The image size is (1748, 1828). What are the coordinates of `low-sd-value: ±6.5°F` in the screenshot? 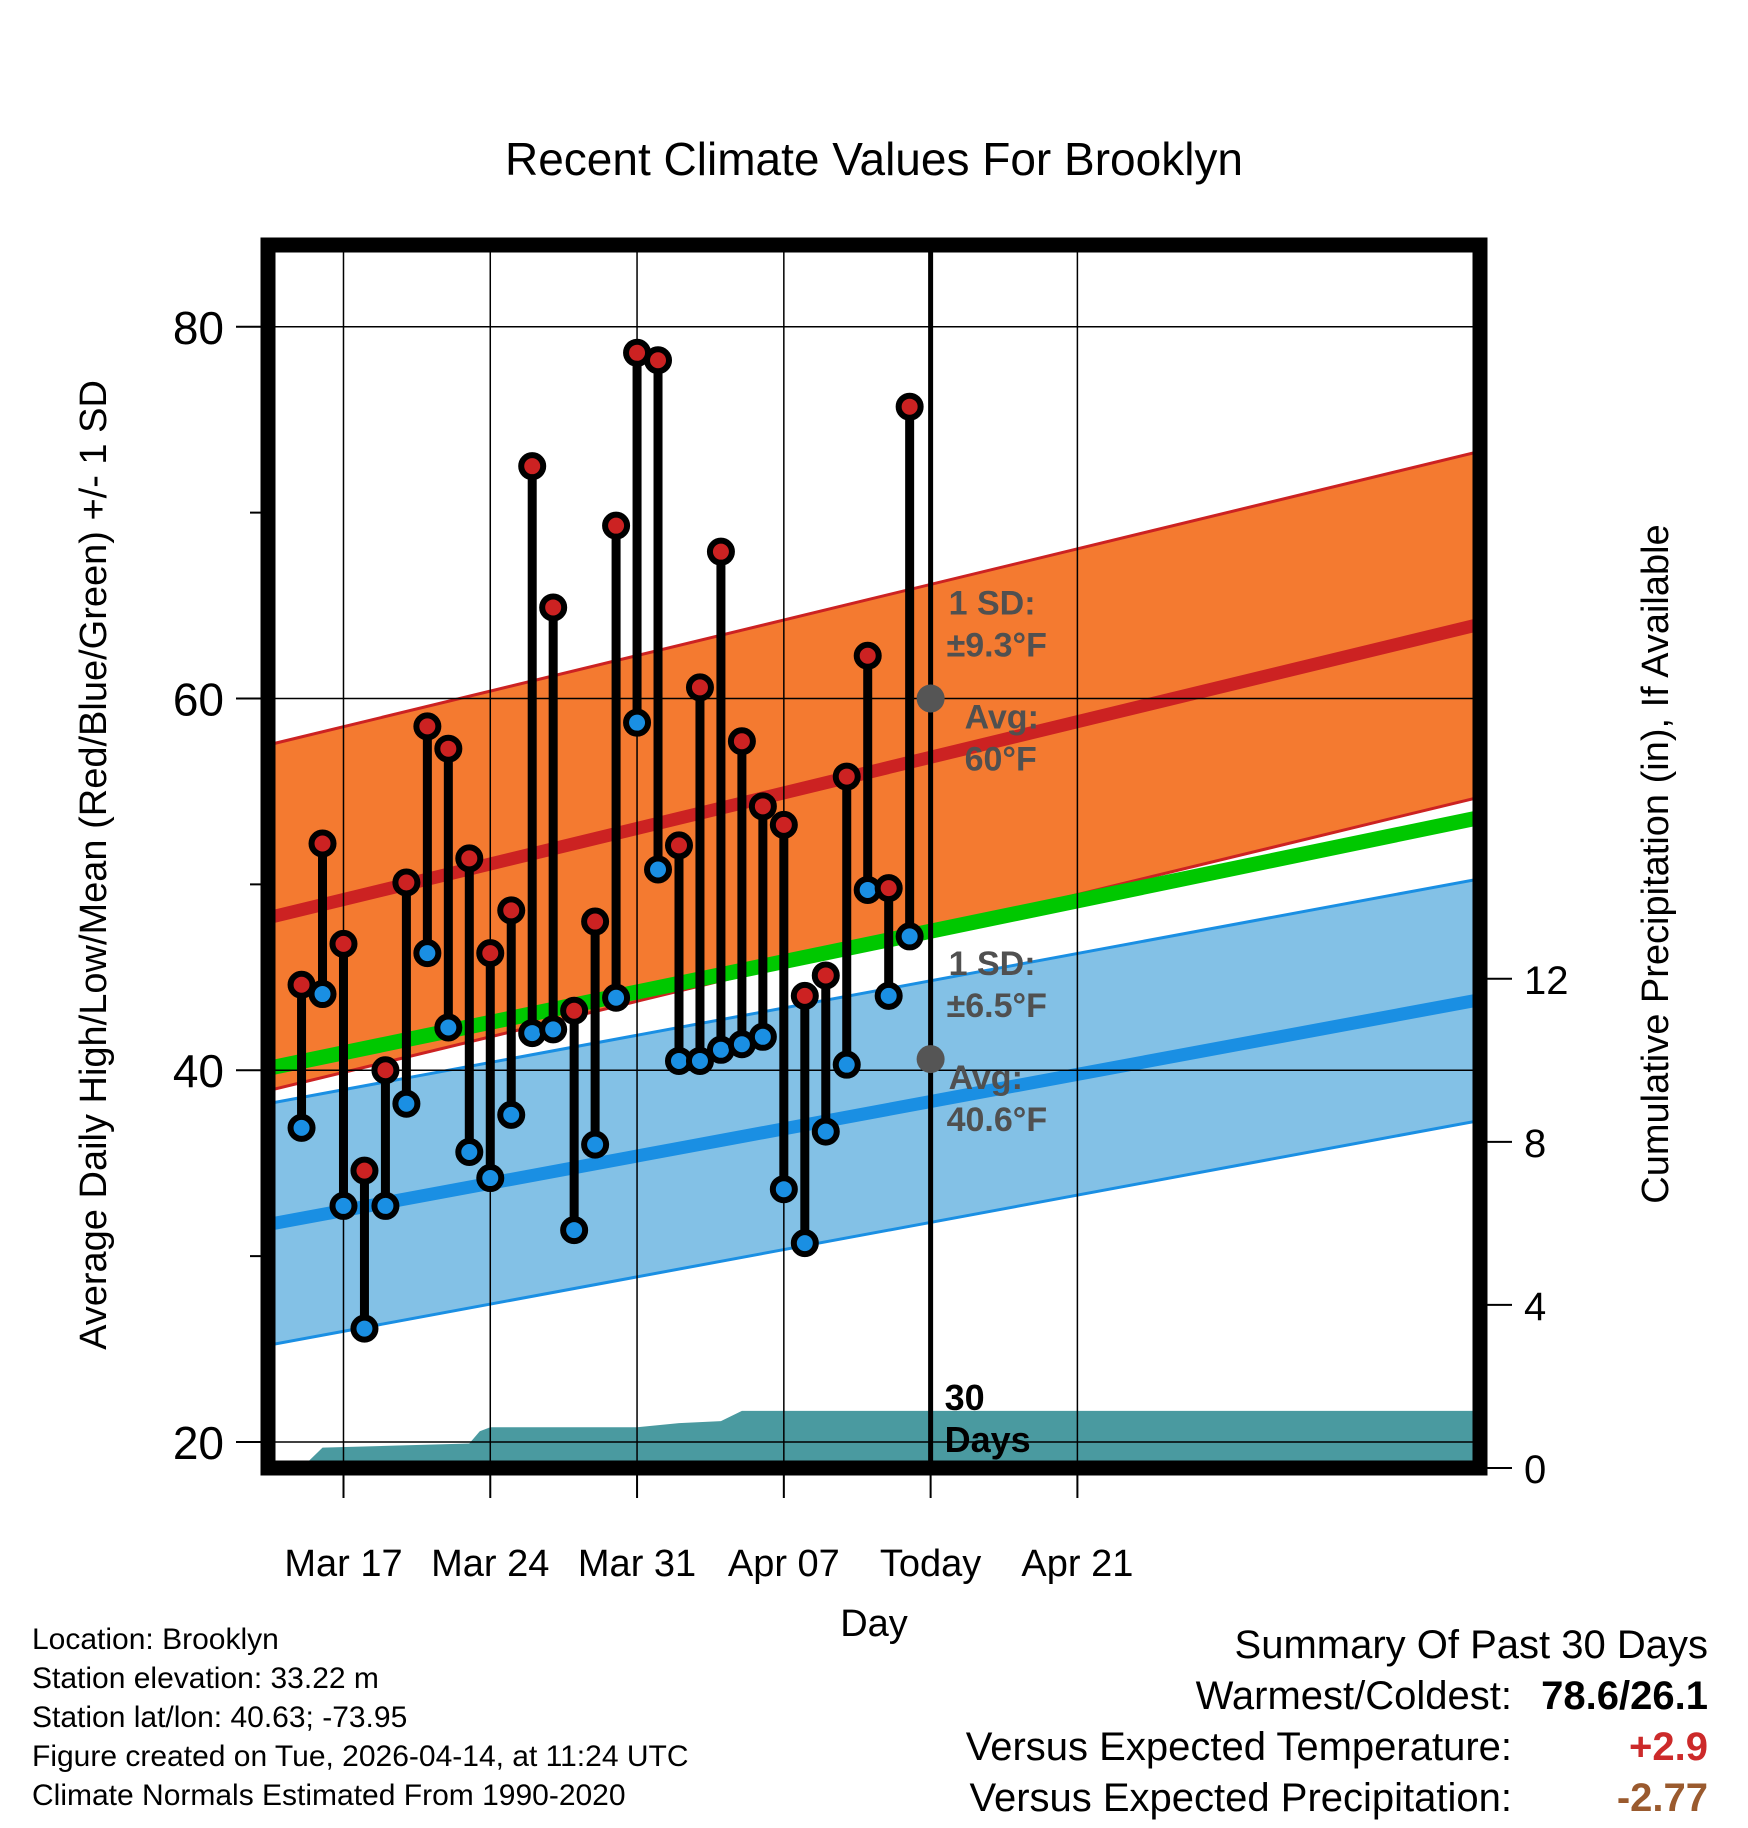 It's located at (997, 1006).